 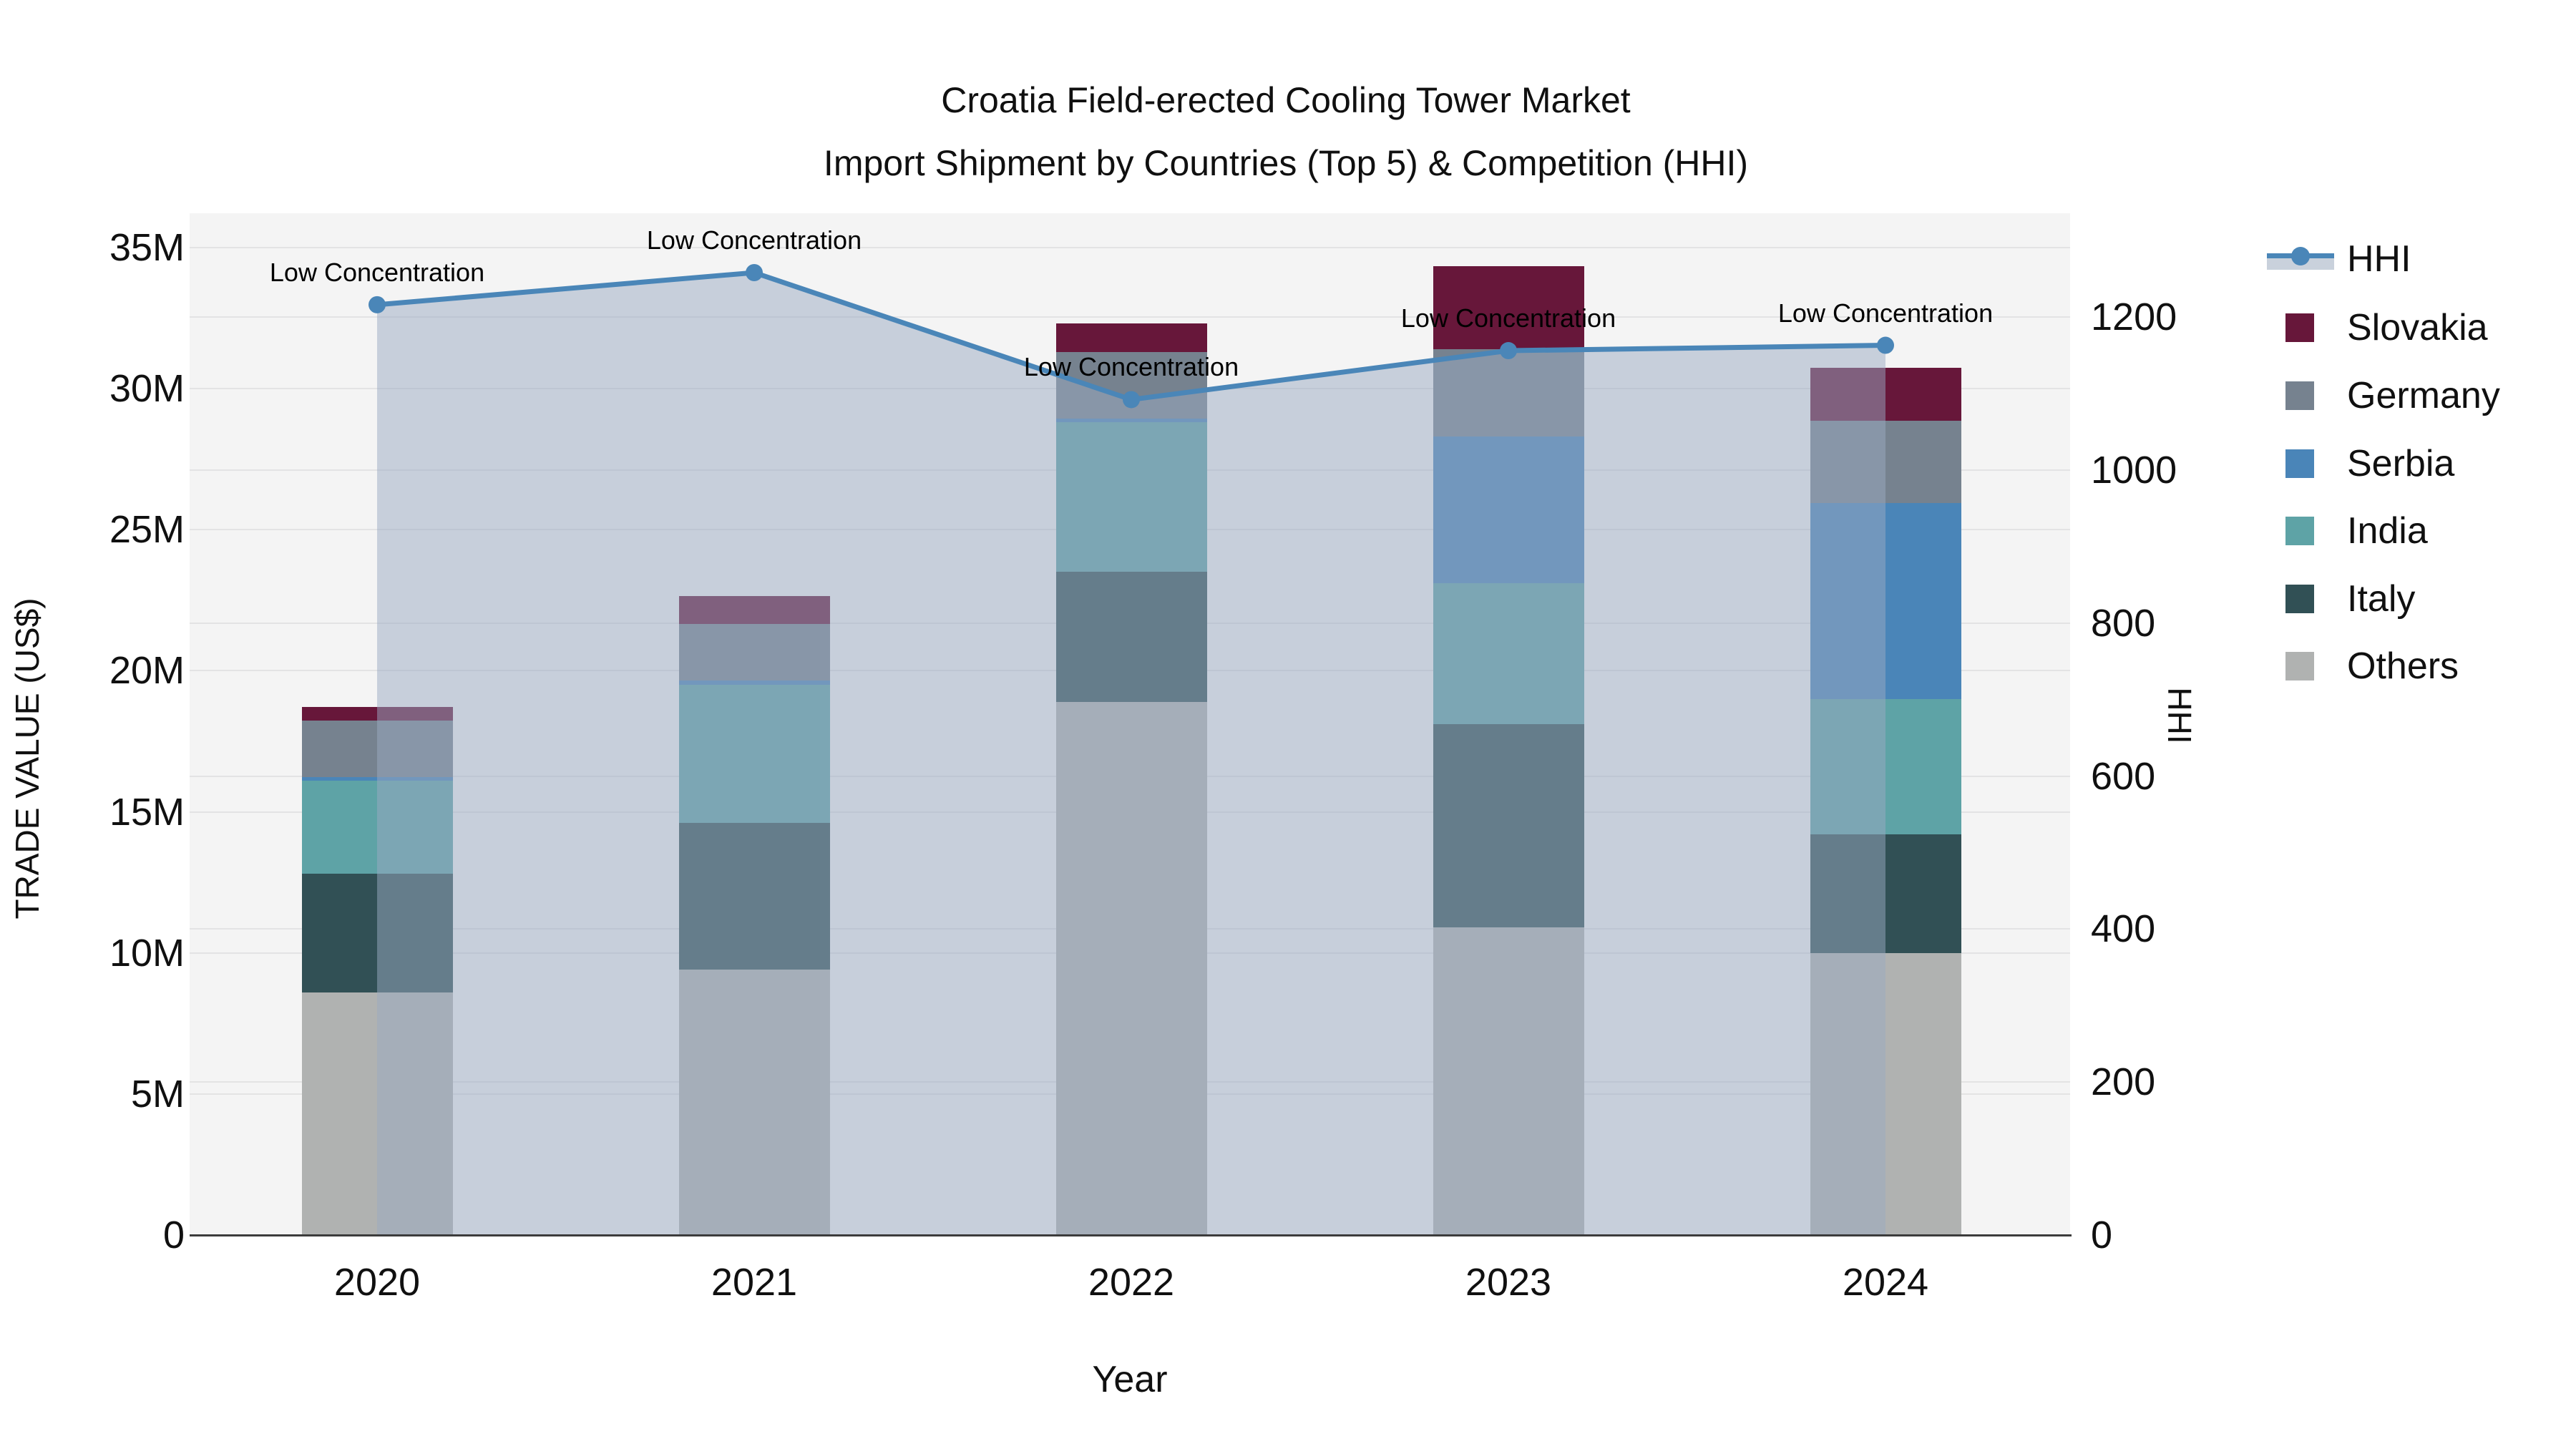 What do you see at coordinates (2123, 776) in the screenshot?
I see `y-right-tick-600: 600` at bounding box center [2123, 776].